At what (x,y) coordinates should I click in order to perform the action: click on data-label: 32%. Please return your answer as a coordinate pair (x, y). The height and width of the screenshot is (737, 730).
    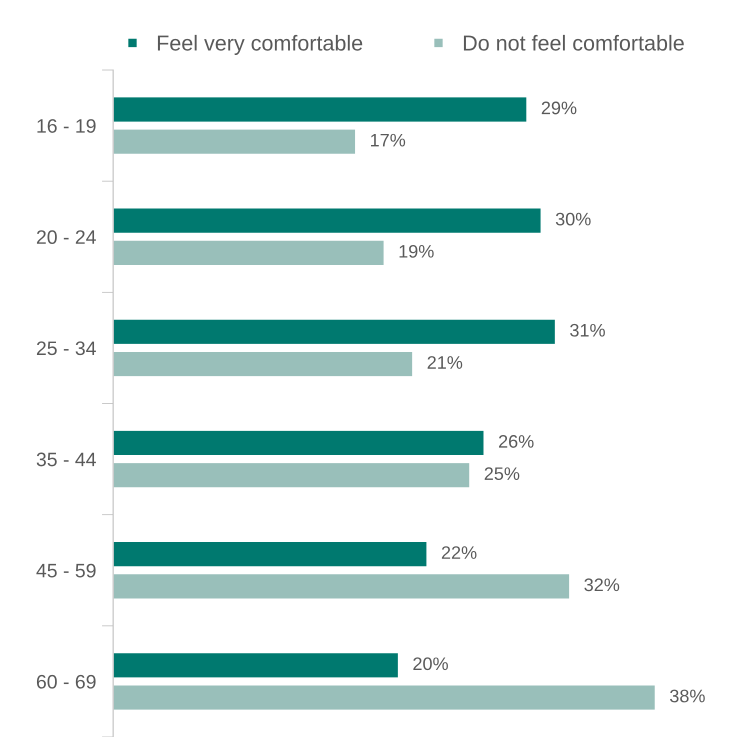
    Looking at the image, I should click on (602, 585).